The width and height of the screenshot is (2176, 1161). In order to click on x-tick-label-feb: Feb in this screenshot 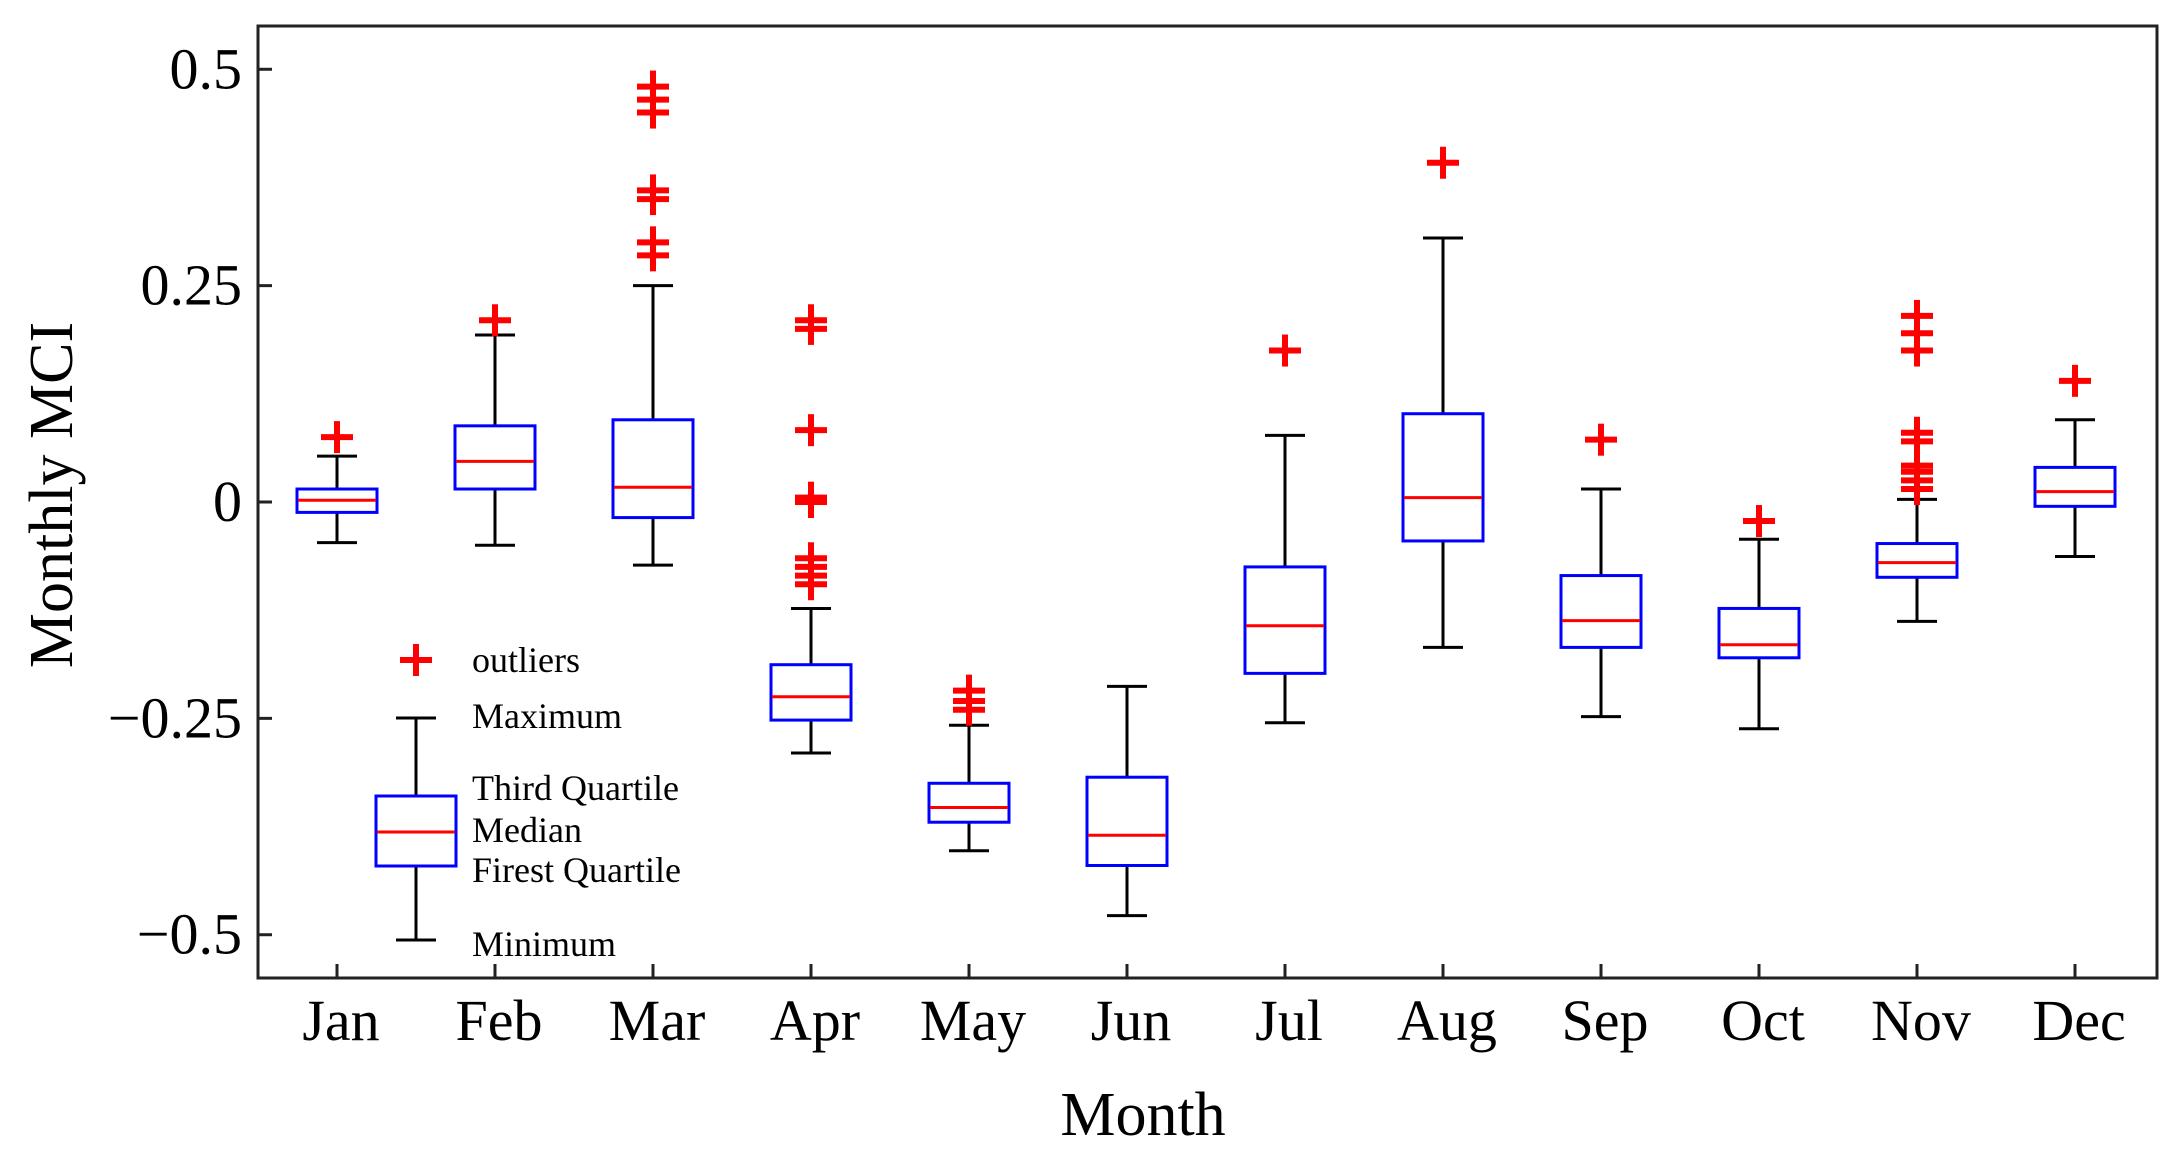, I will do `click(499, 1020)`.